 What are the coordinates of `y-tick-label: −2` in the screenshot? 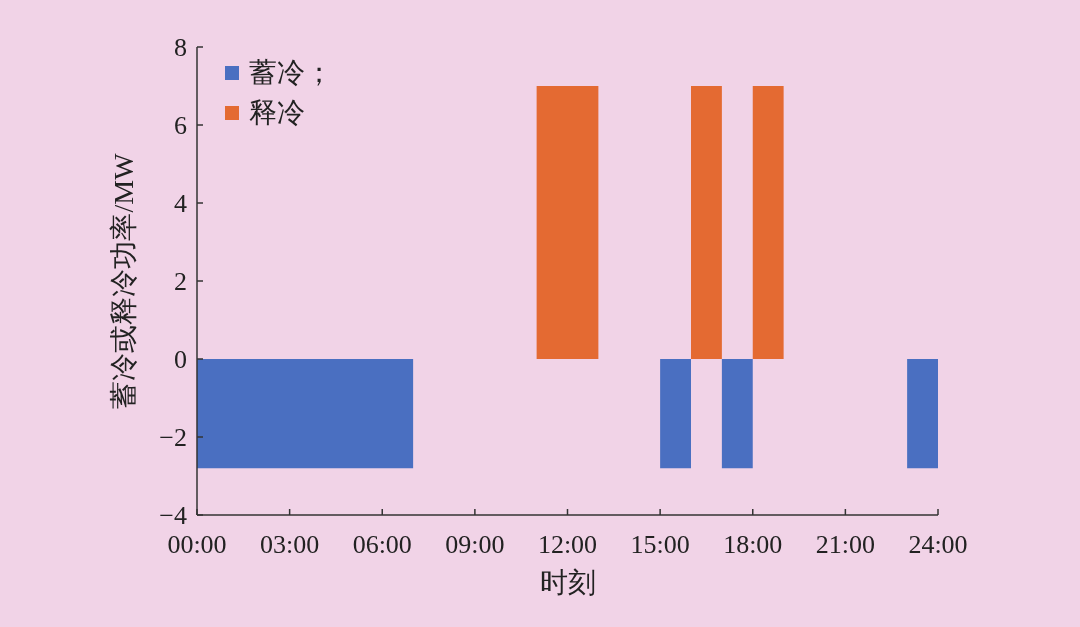 It's located at (173, 437).